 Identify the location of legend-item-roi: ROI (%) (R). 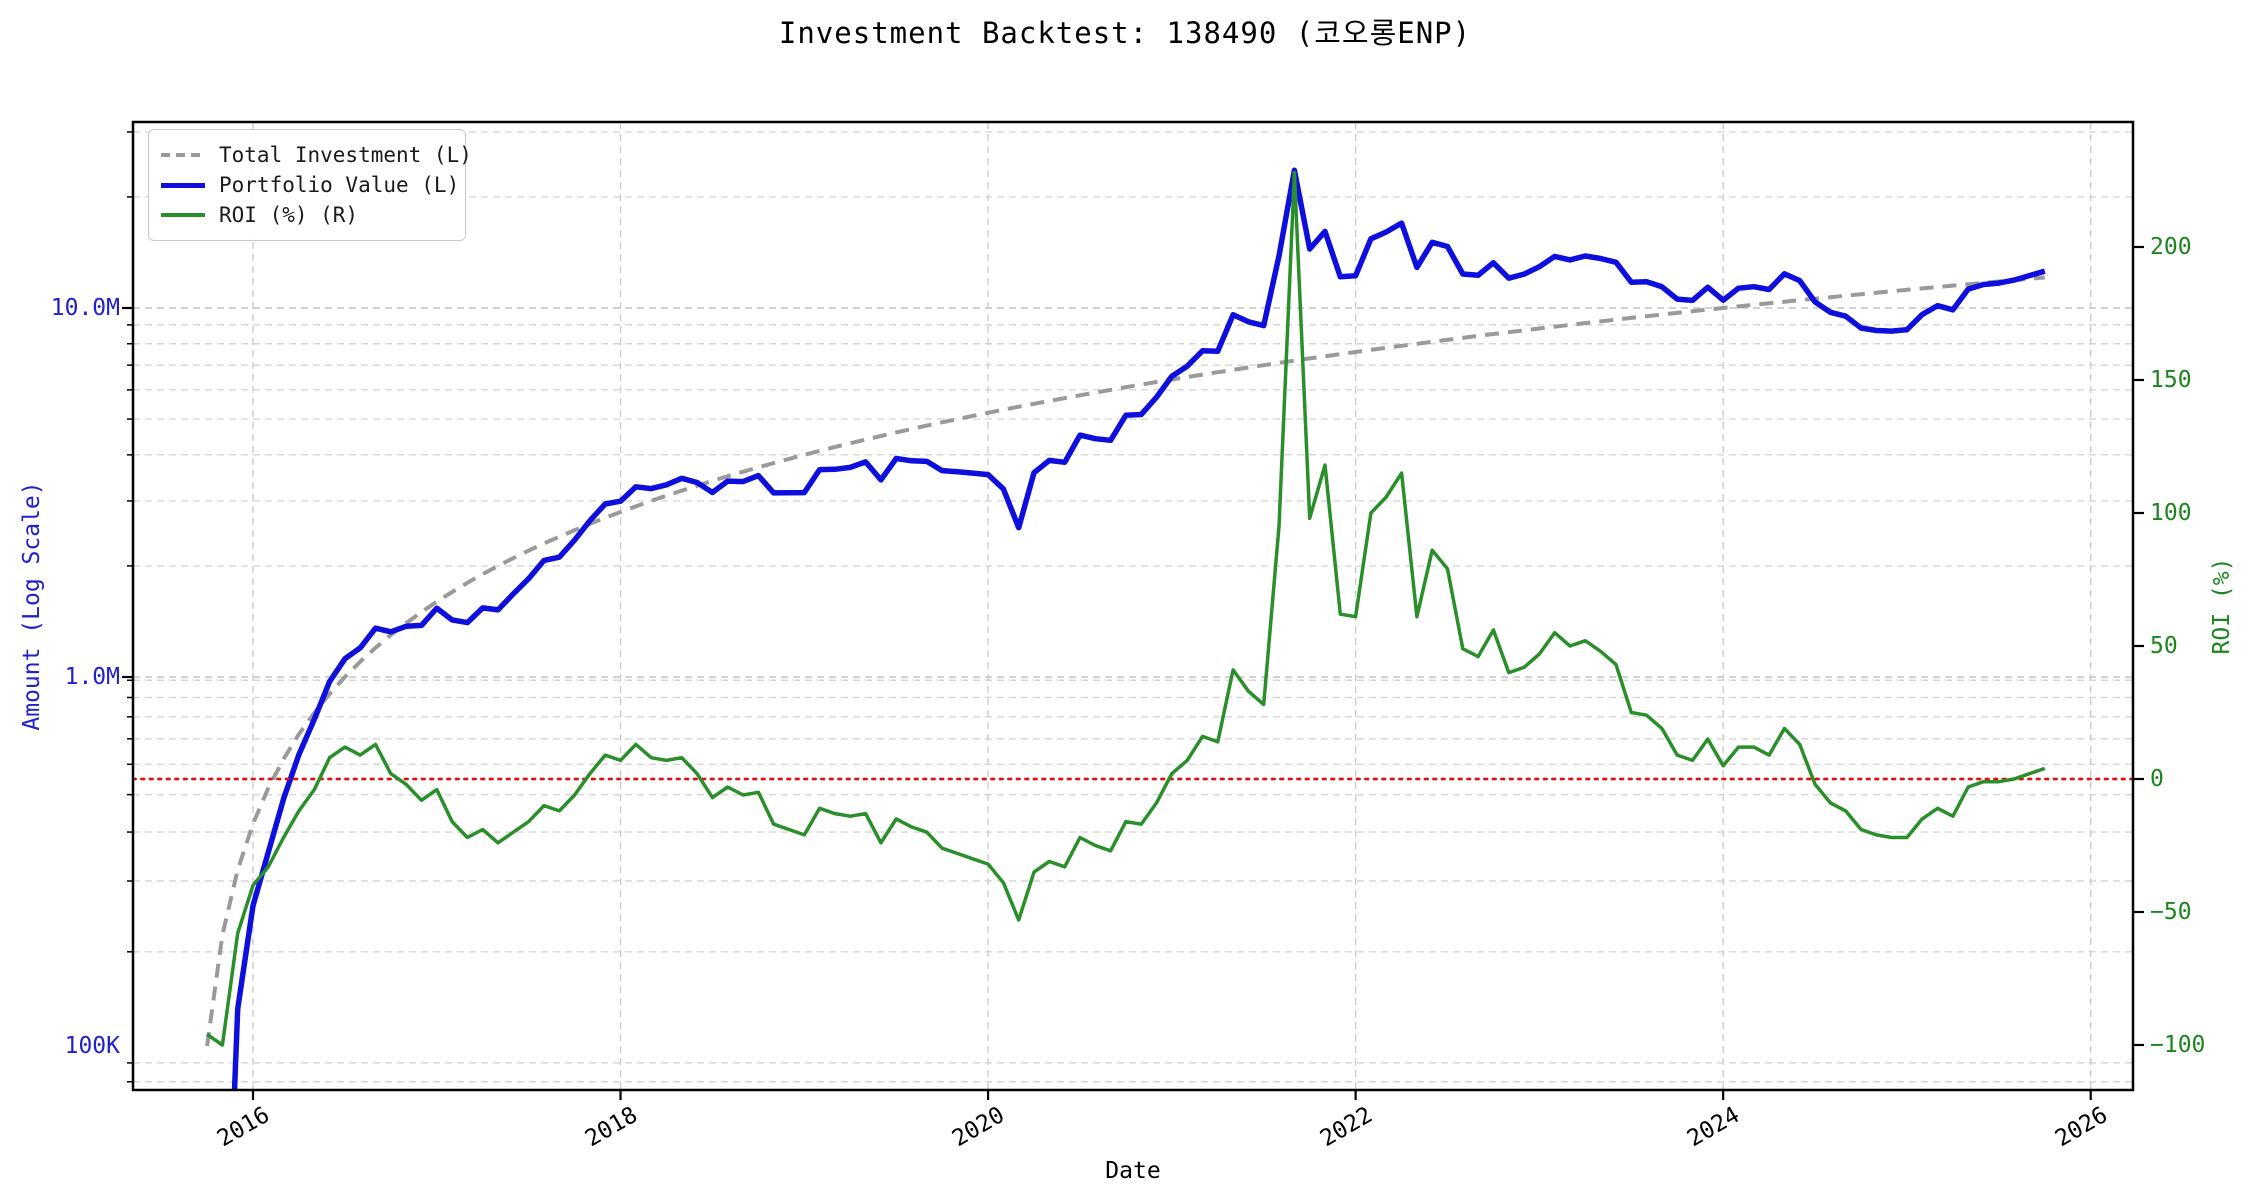
(306, 215).